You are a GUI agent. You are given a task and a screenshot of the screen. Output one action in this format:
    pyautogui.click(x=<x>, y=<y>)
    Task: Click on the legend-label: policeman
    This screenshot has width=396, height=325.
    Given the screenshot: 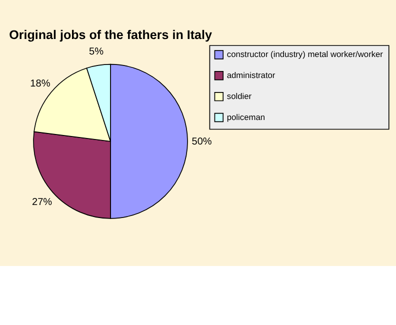 What is the action you would take?
    pyautogui.click(x=246, y=117)
    